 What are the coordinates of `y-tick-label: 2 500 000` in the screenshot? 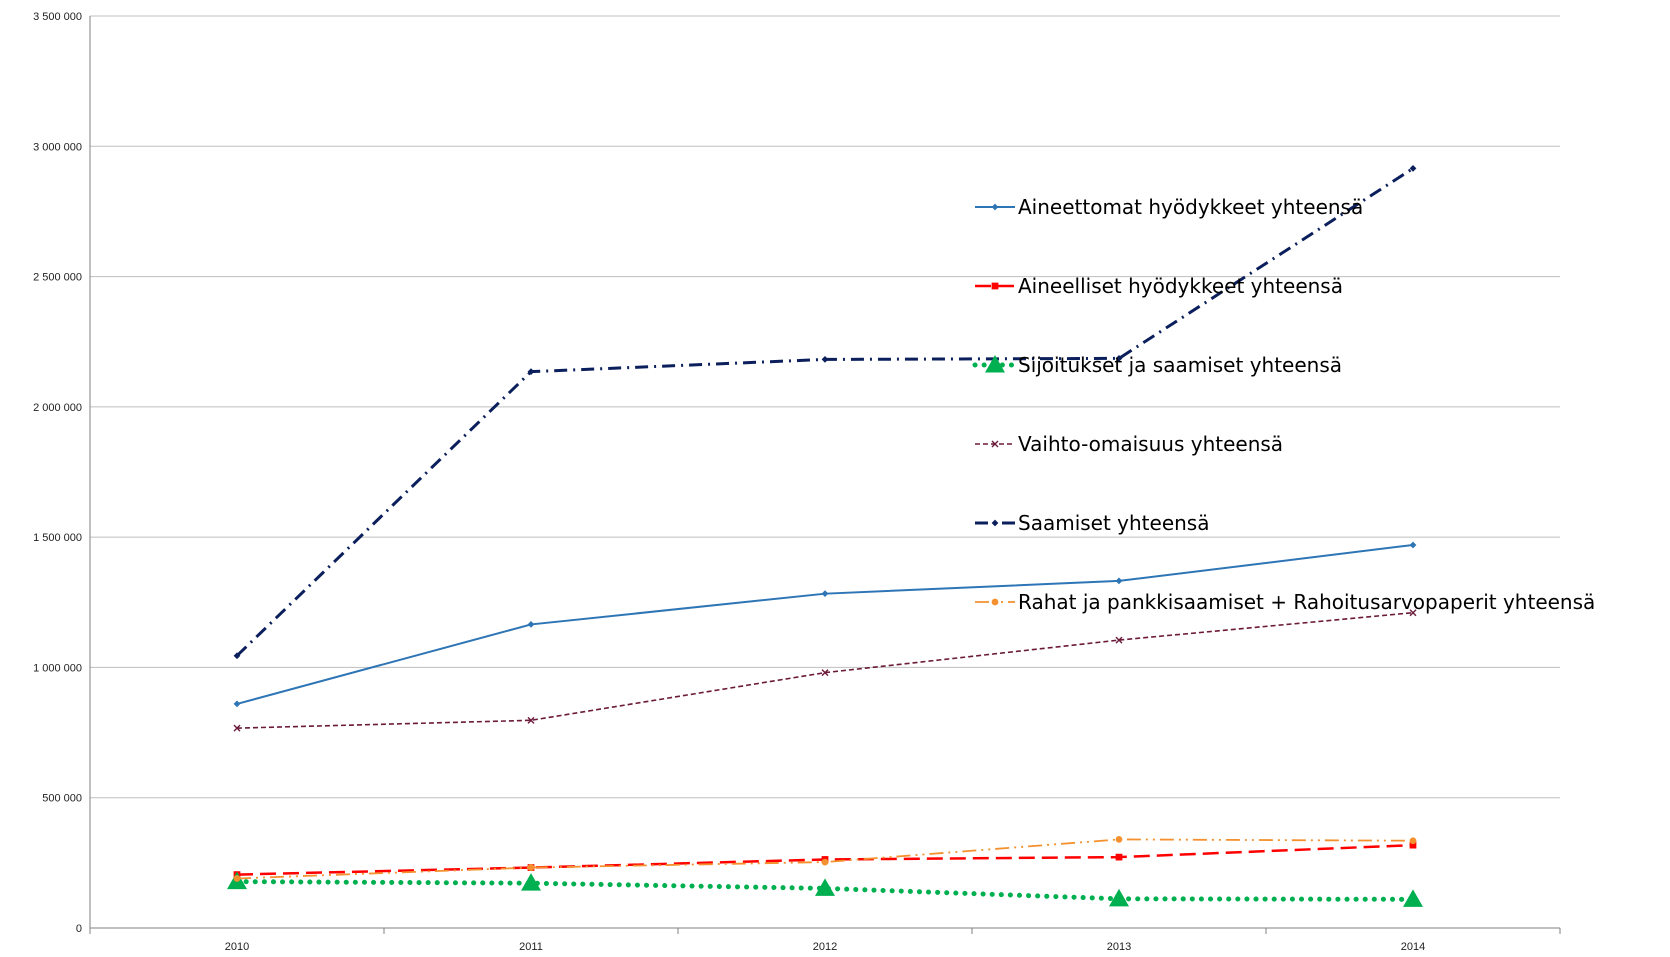 It's located at (57, 278).